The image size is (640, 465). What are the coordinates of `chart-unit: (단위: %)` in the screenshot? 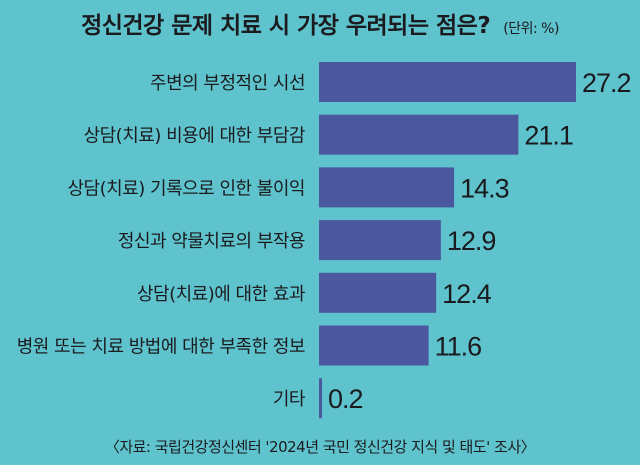 It's located at (531, 29).